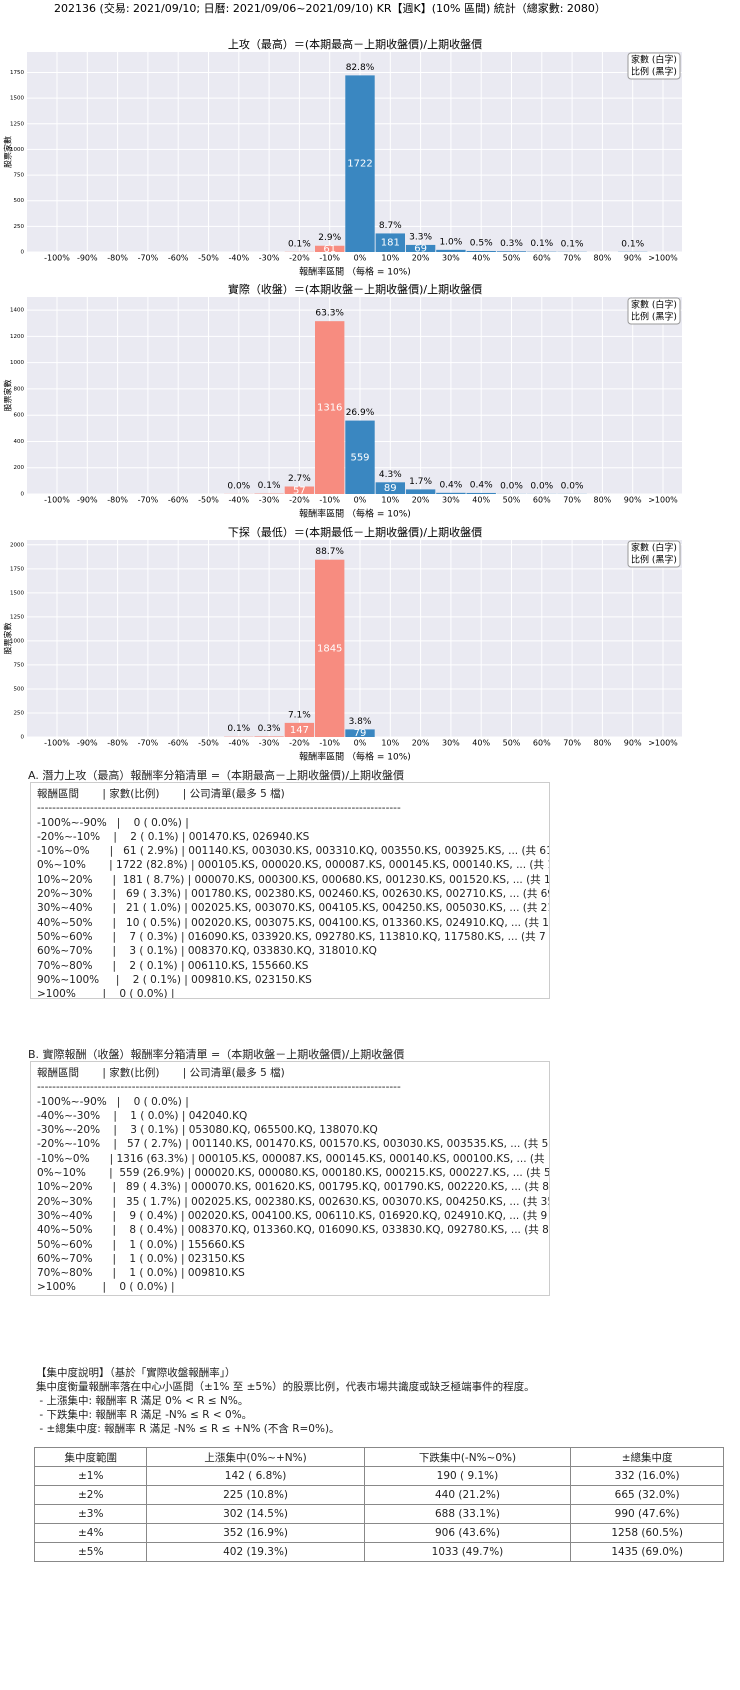 Image resolution: width=740 pixels, height=1690 pixels. Describe the element at coordinates (17, 545) in the screenshot. I see `y-tick-label: 2000` at that location.